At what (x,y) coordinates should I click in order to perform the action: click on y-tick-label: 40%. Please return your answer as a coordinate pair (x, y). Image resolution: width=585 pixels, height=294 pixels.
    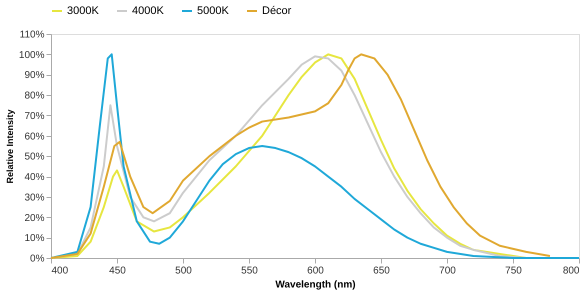
    Looking at the image, I should click on (34, 178).